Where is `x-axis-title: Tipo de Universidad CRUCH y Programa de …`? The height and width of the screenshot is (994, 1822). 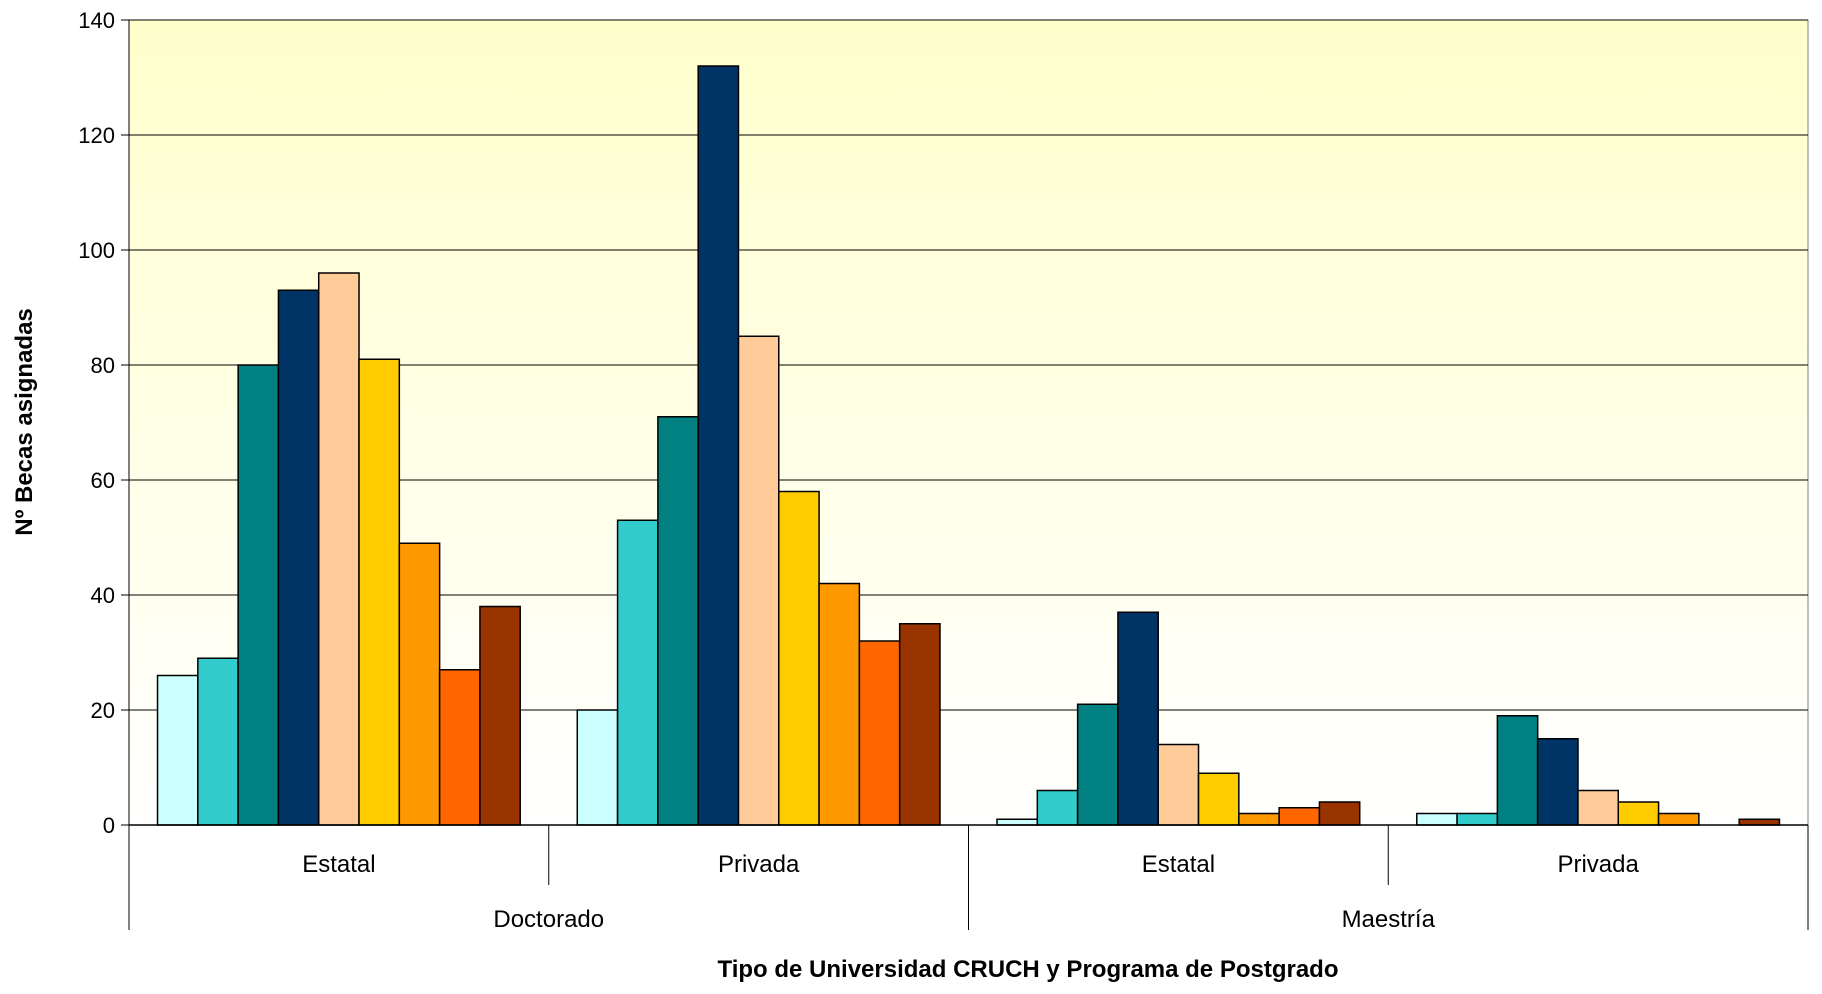
x-axis-title: Tipo de Universidad CRUCH y Programa de … is located at coordinates (1027, 969).